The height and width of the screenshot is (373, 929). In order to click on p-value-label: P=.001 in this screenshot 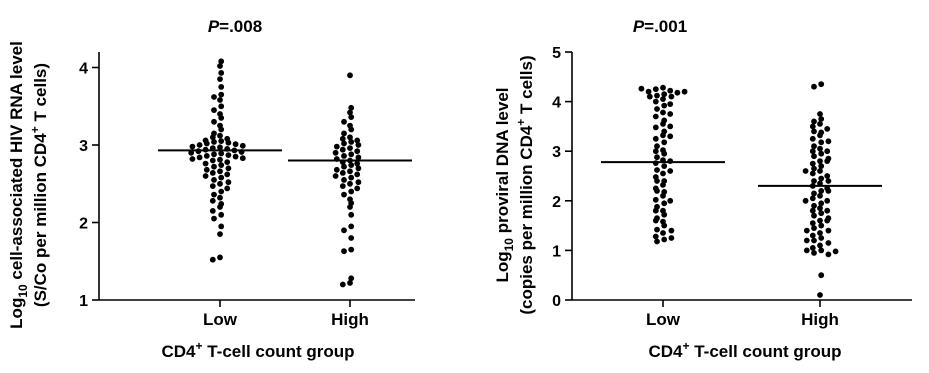, I will do `click(660, 26)`.